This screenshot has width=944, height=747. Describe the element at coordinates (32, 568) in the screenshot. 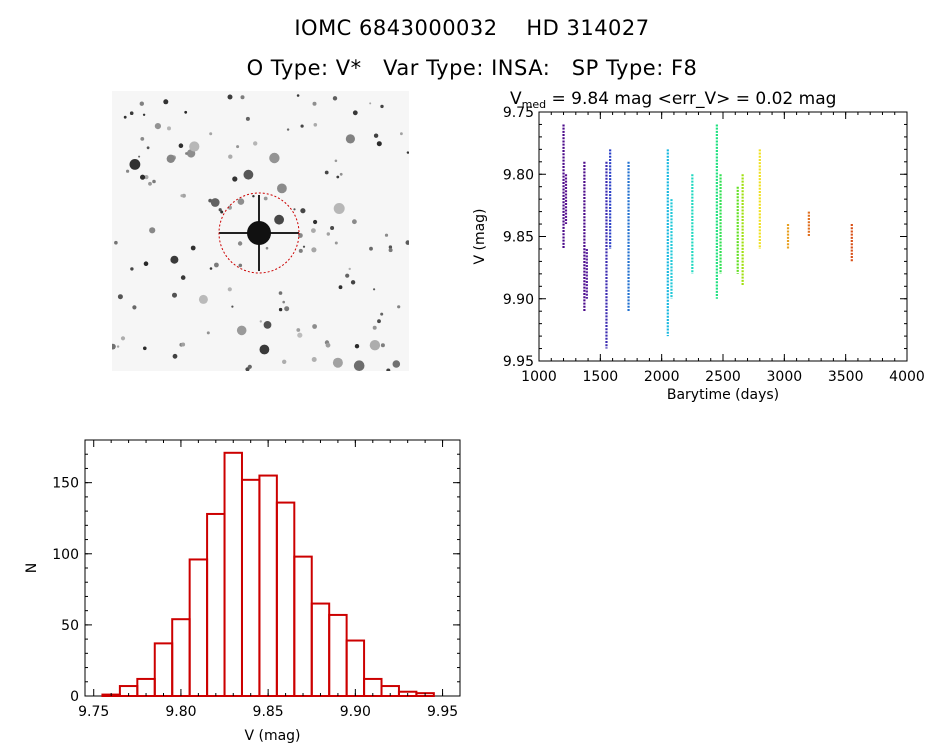

I see `y-axis-label: N` at that location.